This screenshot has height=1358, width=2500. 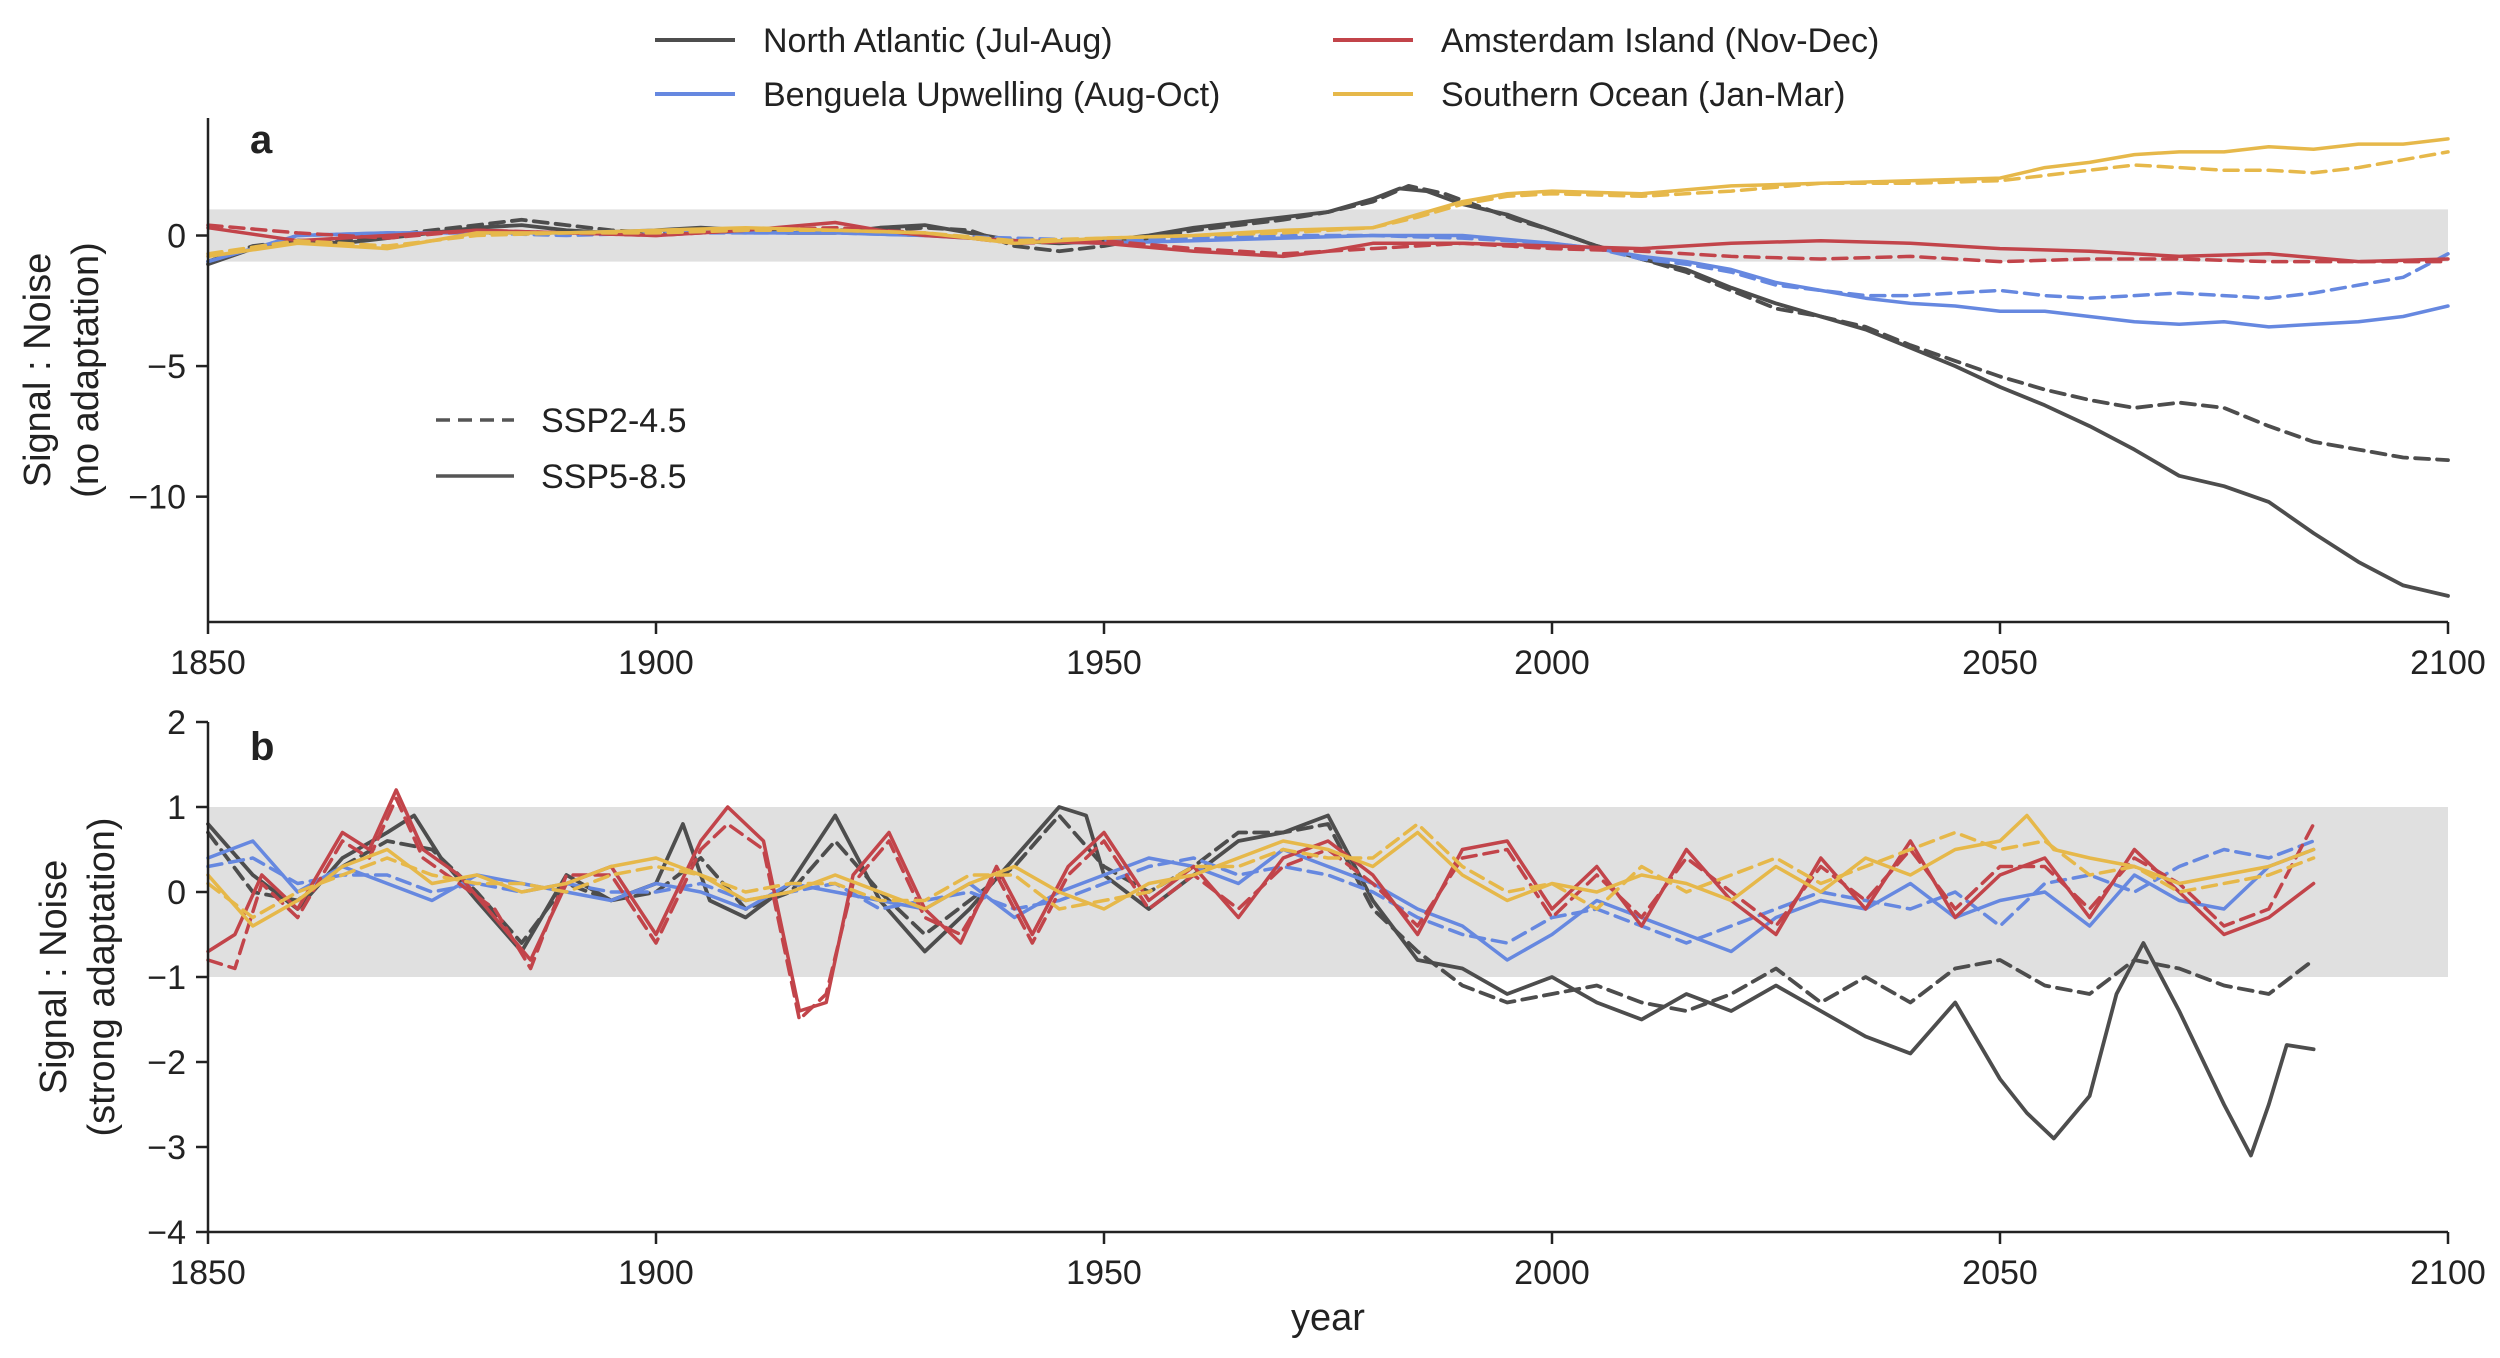 I want to click on panel-letter-b: b, so click(x=262, y=747).